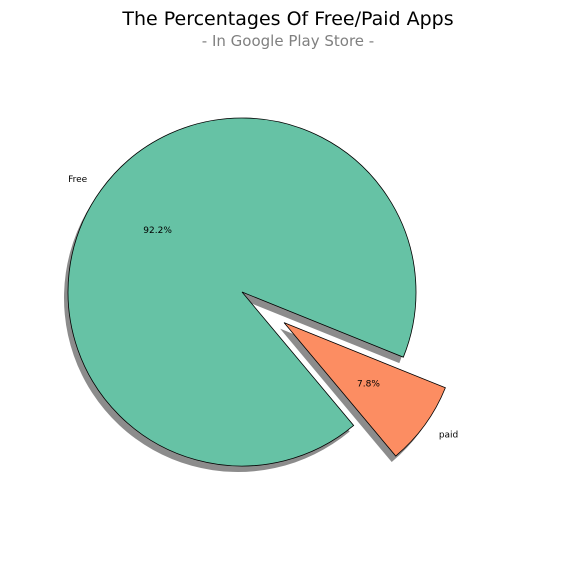 The width and height of the screenshot is (576, 576). Describe the element at coordinates (448, 436) in the screenshot. I see `category-label-paid: paid` at that location.